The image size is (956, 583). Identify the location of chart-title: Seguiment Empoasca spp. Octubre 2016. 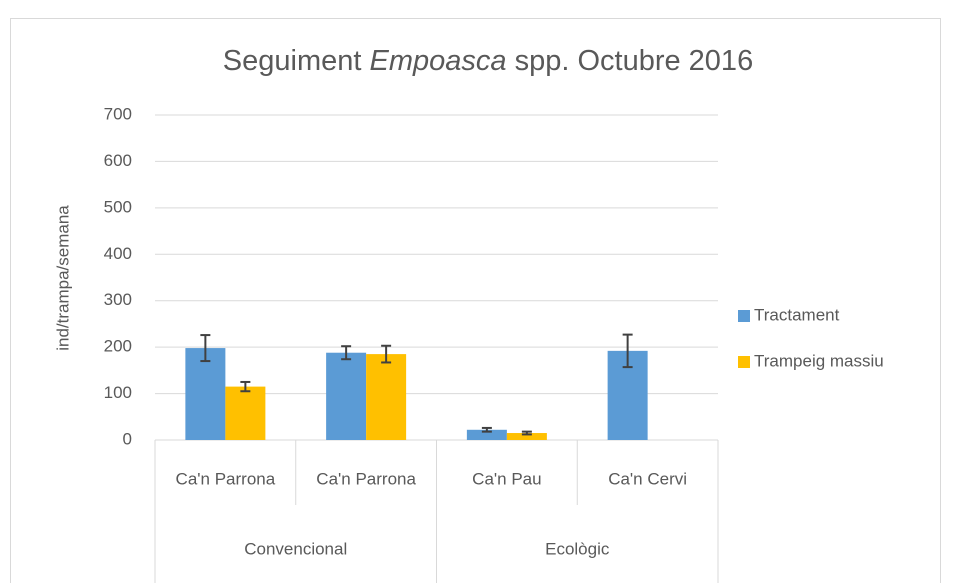
(488, 61).